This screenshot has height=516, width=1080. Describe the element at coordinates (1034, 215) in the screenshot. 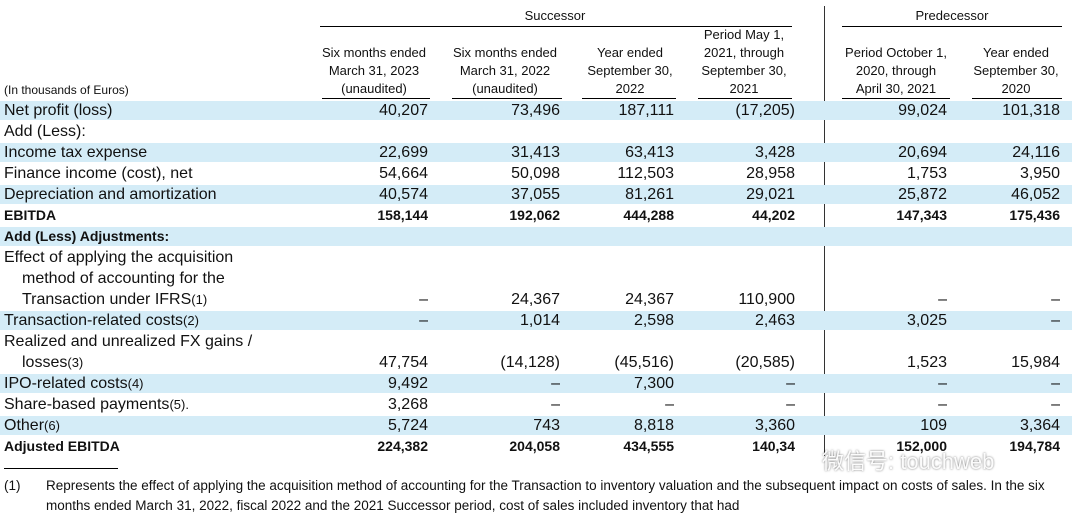

I see `cell-value: 175,436` at that location.